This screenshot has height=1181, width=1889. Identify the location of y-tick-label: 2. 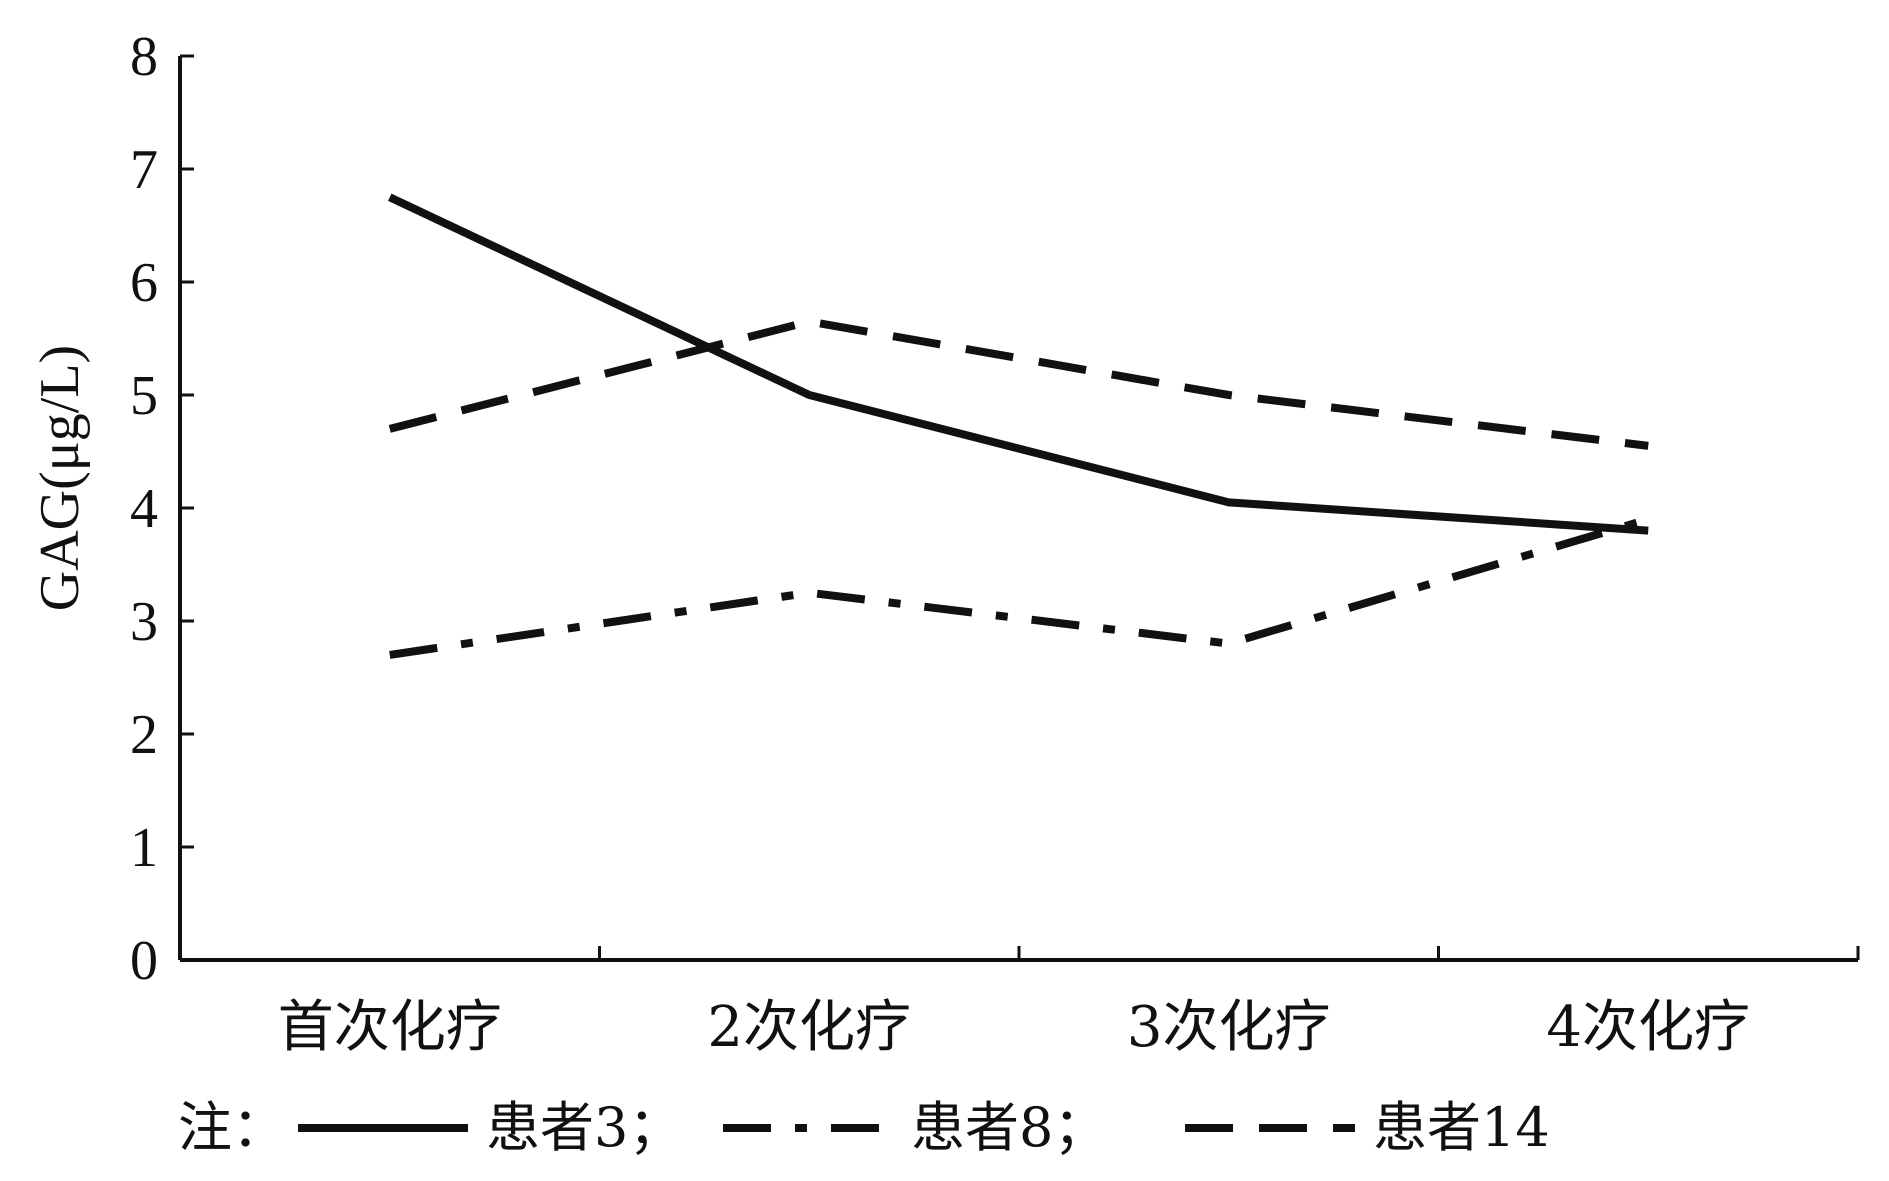
(144, 735).